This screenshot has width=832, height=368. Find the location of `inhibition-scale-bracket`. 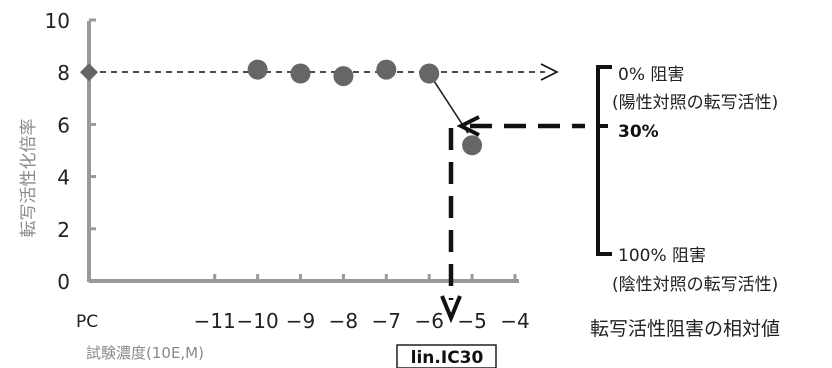

inhibition-scale-bracket is located at coordinates (604, 160).